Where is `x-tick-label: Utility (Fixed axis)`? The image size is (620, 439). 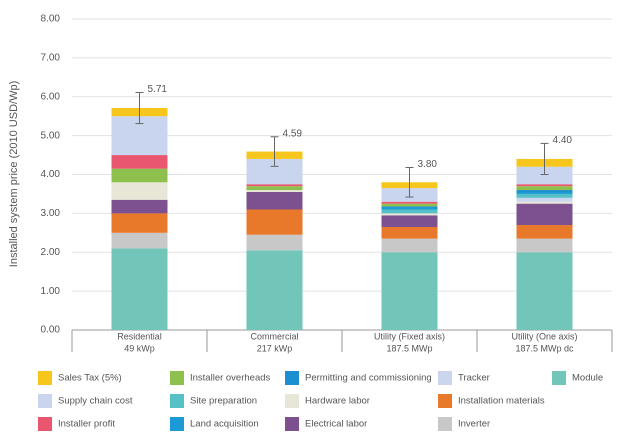 x-tick-label: Utility (Fixed axis) is located at coordinates (409, 336).